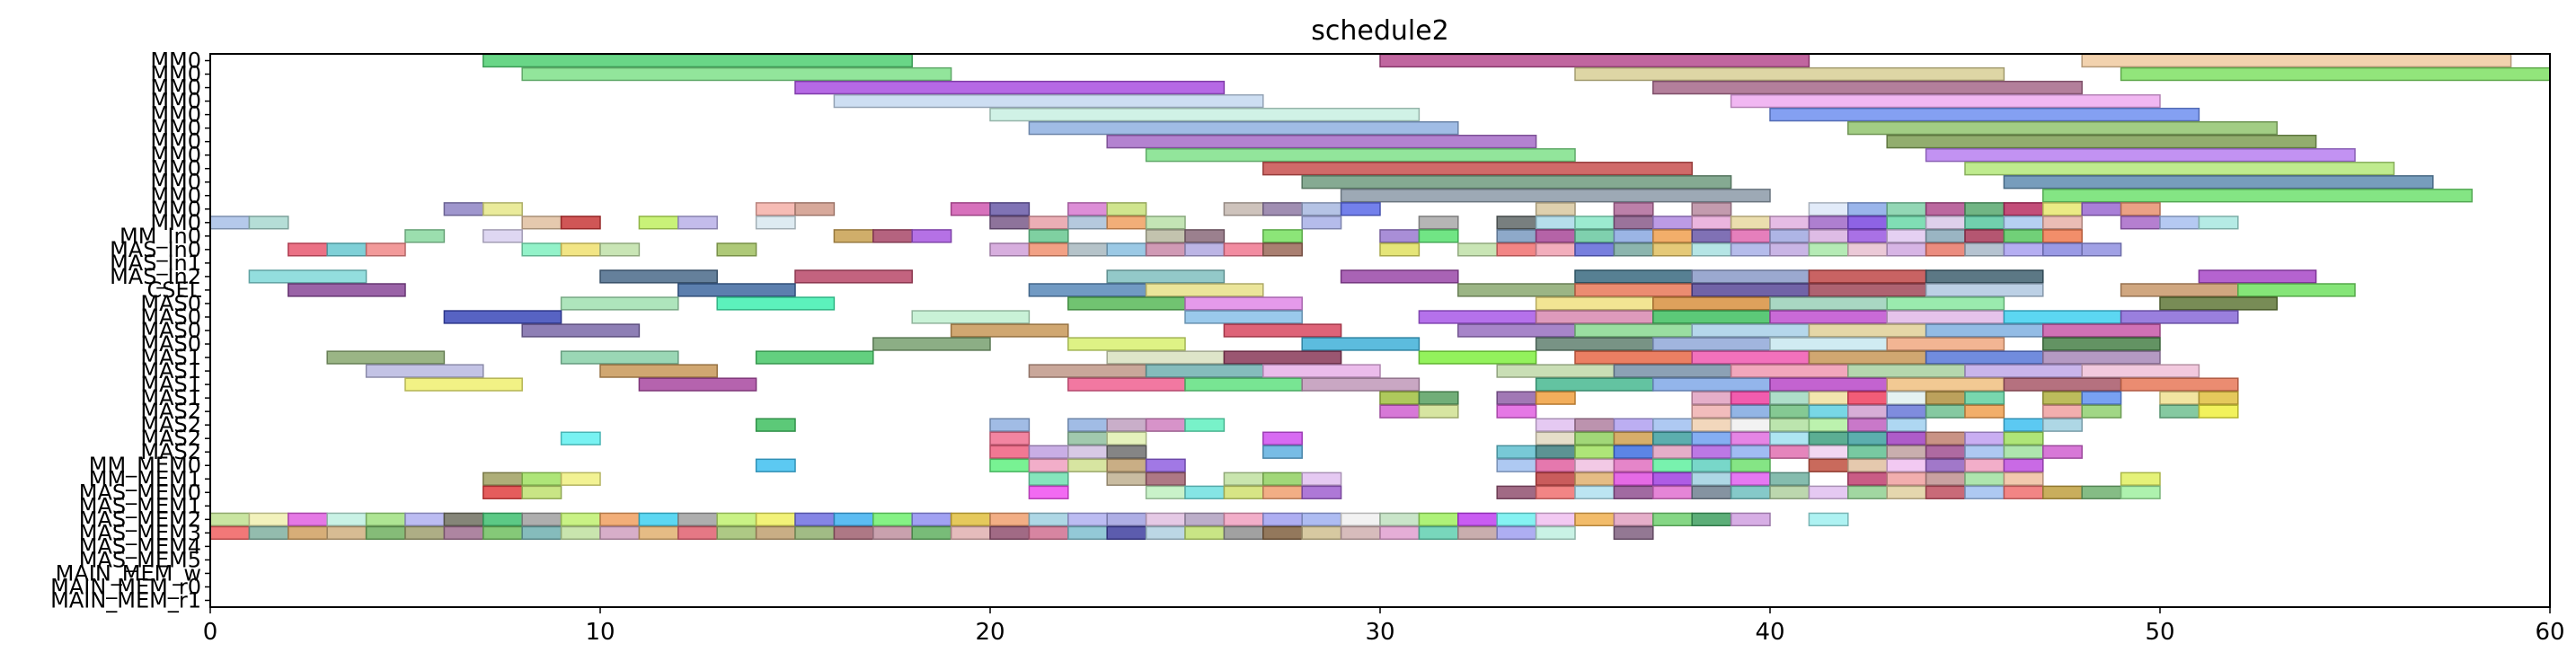 This screenshot has width=2576, height=670. What do you see at coordinates (1769, 632) in the screenshot?
I see `x-tick-label: 40` at bounding box center [1769, 632].